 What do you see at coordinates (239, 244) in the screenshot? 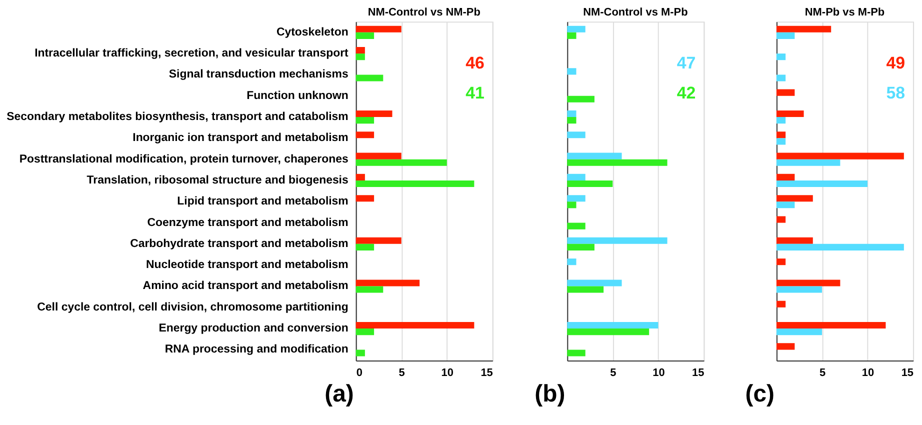
I see `y-tick-label: Carbohydrate transport and metabolism` at bounding box center [239, 244].